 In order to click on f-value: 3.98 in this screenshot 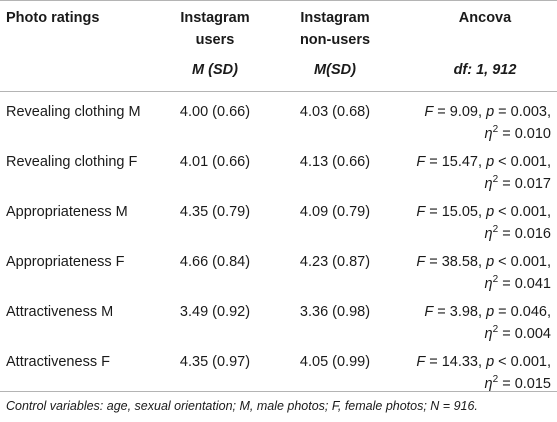, I will do `click(463, 312)`.